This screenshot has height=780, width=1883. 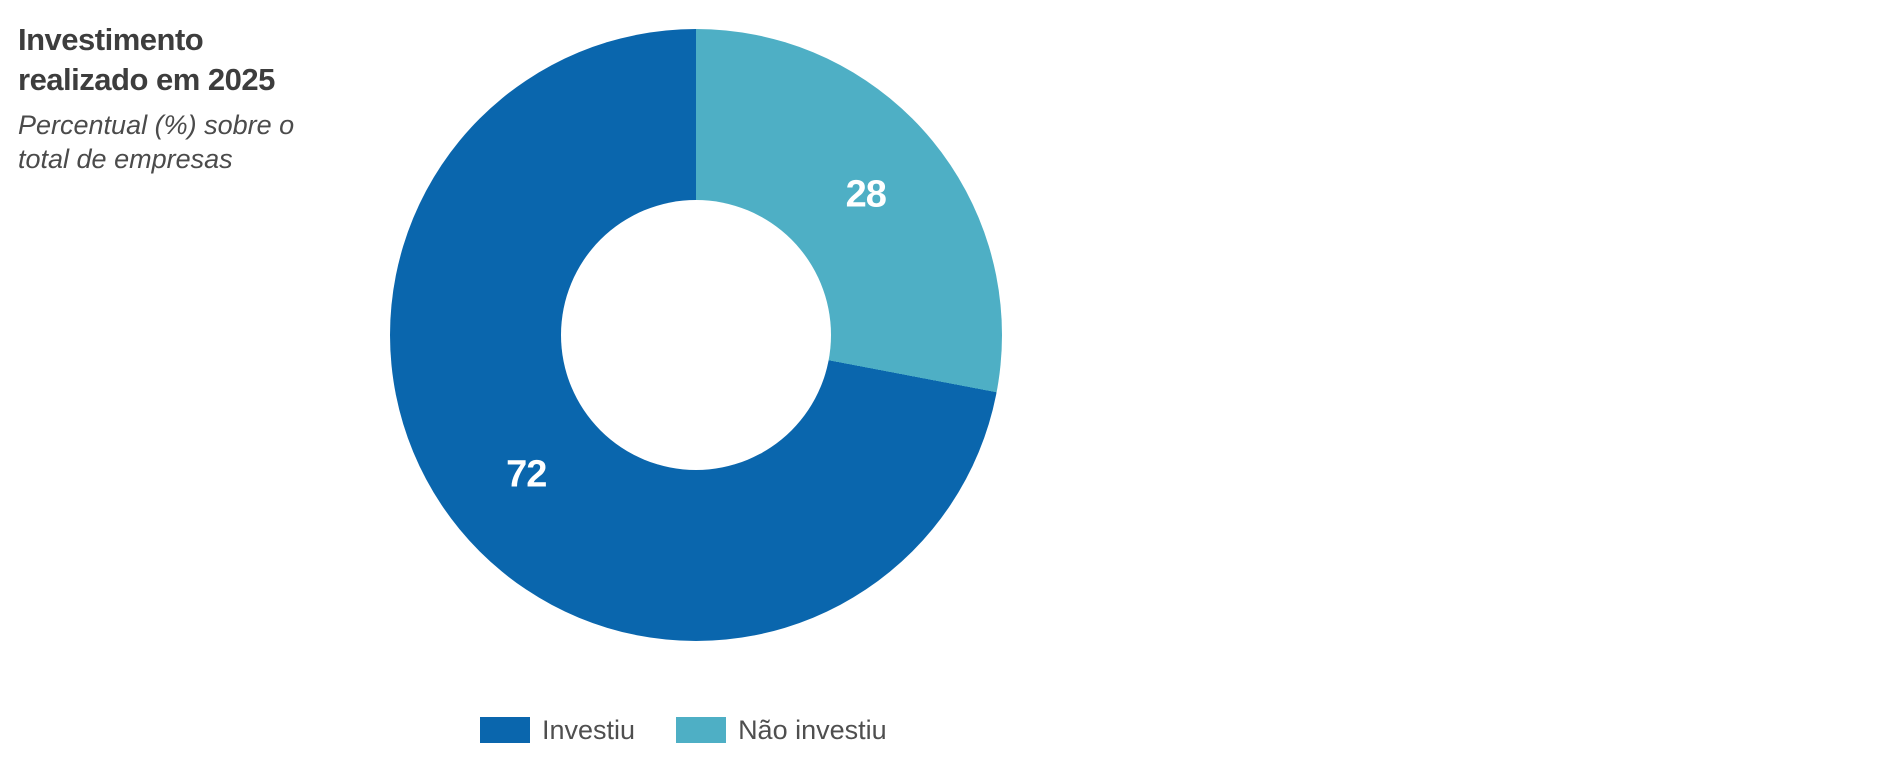 What do you see at coordinates (125, 159) in the screenshot?
I see `chart-subtitle-line2: total de empresas` at bounding box center [125, 159].